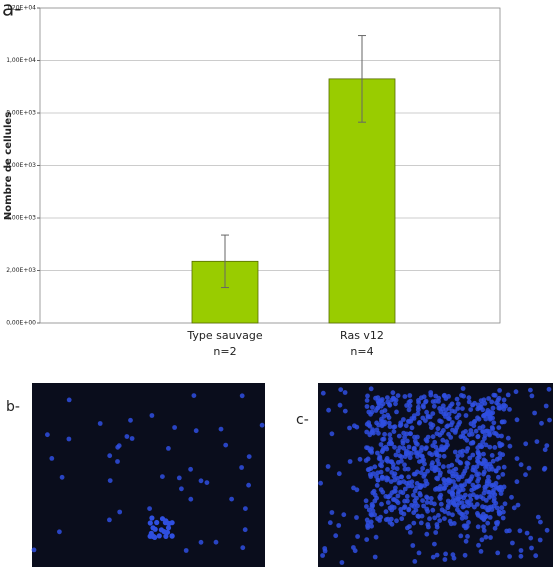 This screenshot has height=570, width=555. What do you see at coordinates (148, 475) in the screenshot?
I see `micrograph` at bounding box center [148, 475].